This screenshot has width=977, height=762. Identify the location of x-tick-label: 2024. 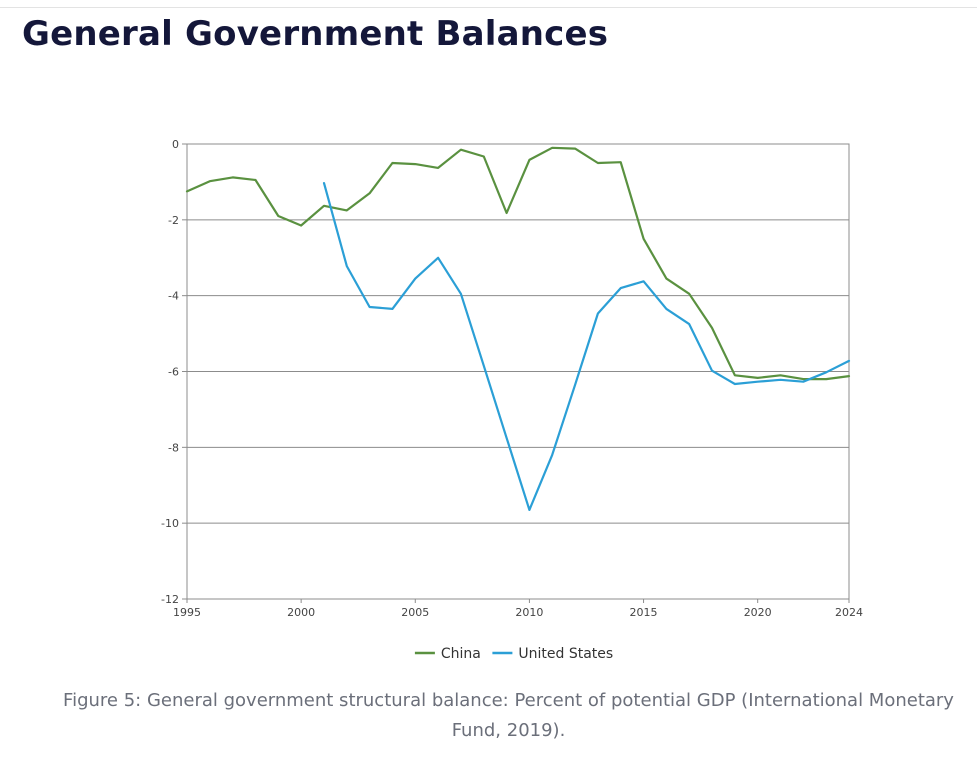
(849, 612).